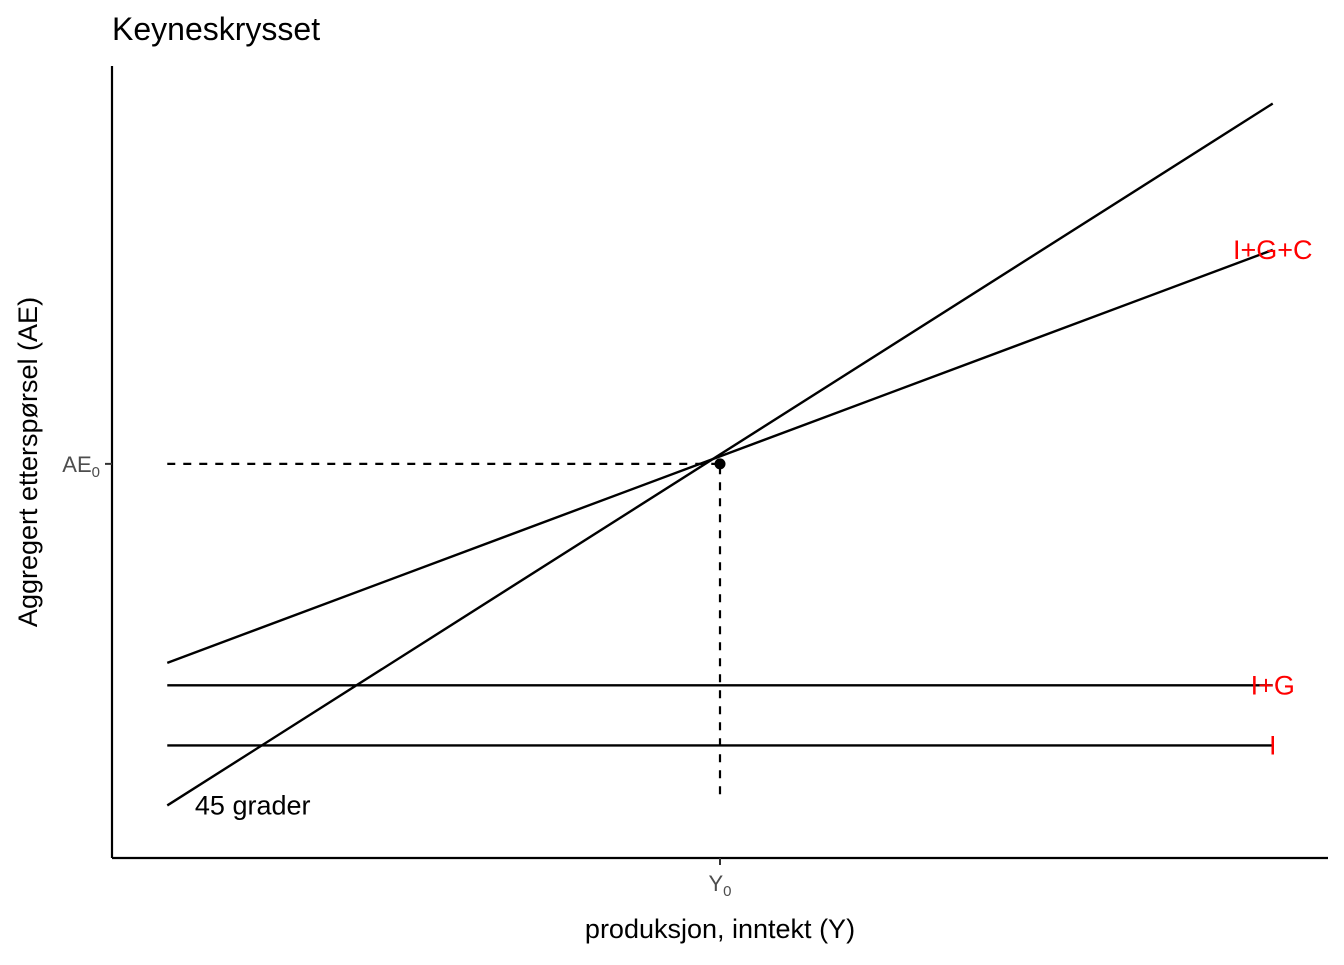  What do you see at coordinates (1273, 685) in the screenshot?
I see `series-label-ig: I+G` at bounding box center [1273, 685].